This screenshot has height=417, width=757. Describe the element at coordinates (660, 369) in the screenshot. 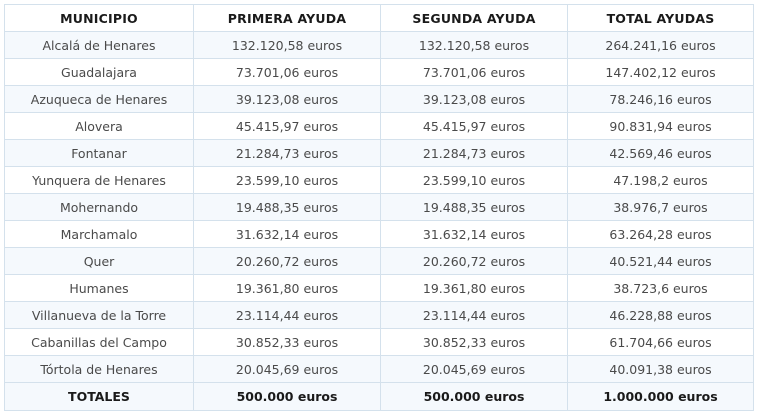

I see `cell-total-ayudas: 40.091,38 euros` at that location.